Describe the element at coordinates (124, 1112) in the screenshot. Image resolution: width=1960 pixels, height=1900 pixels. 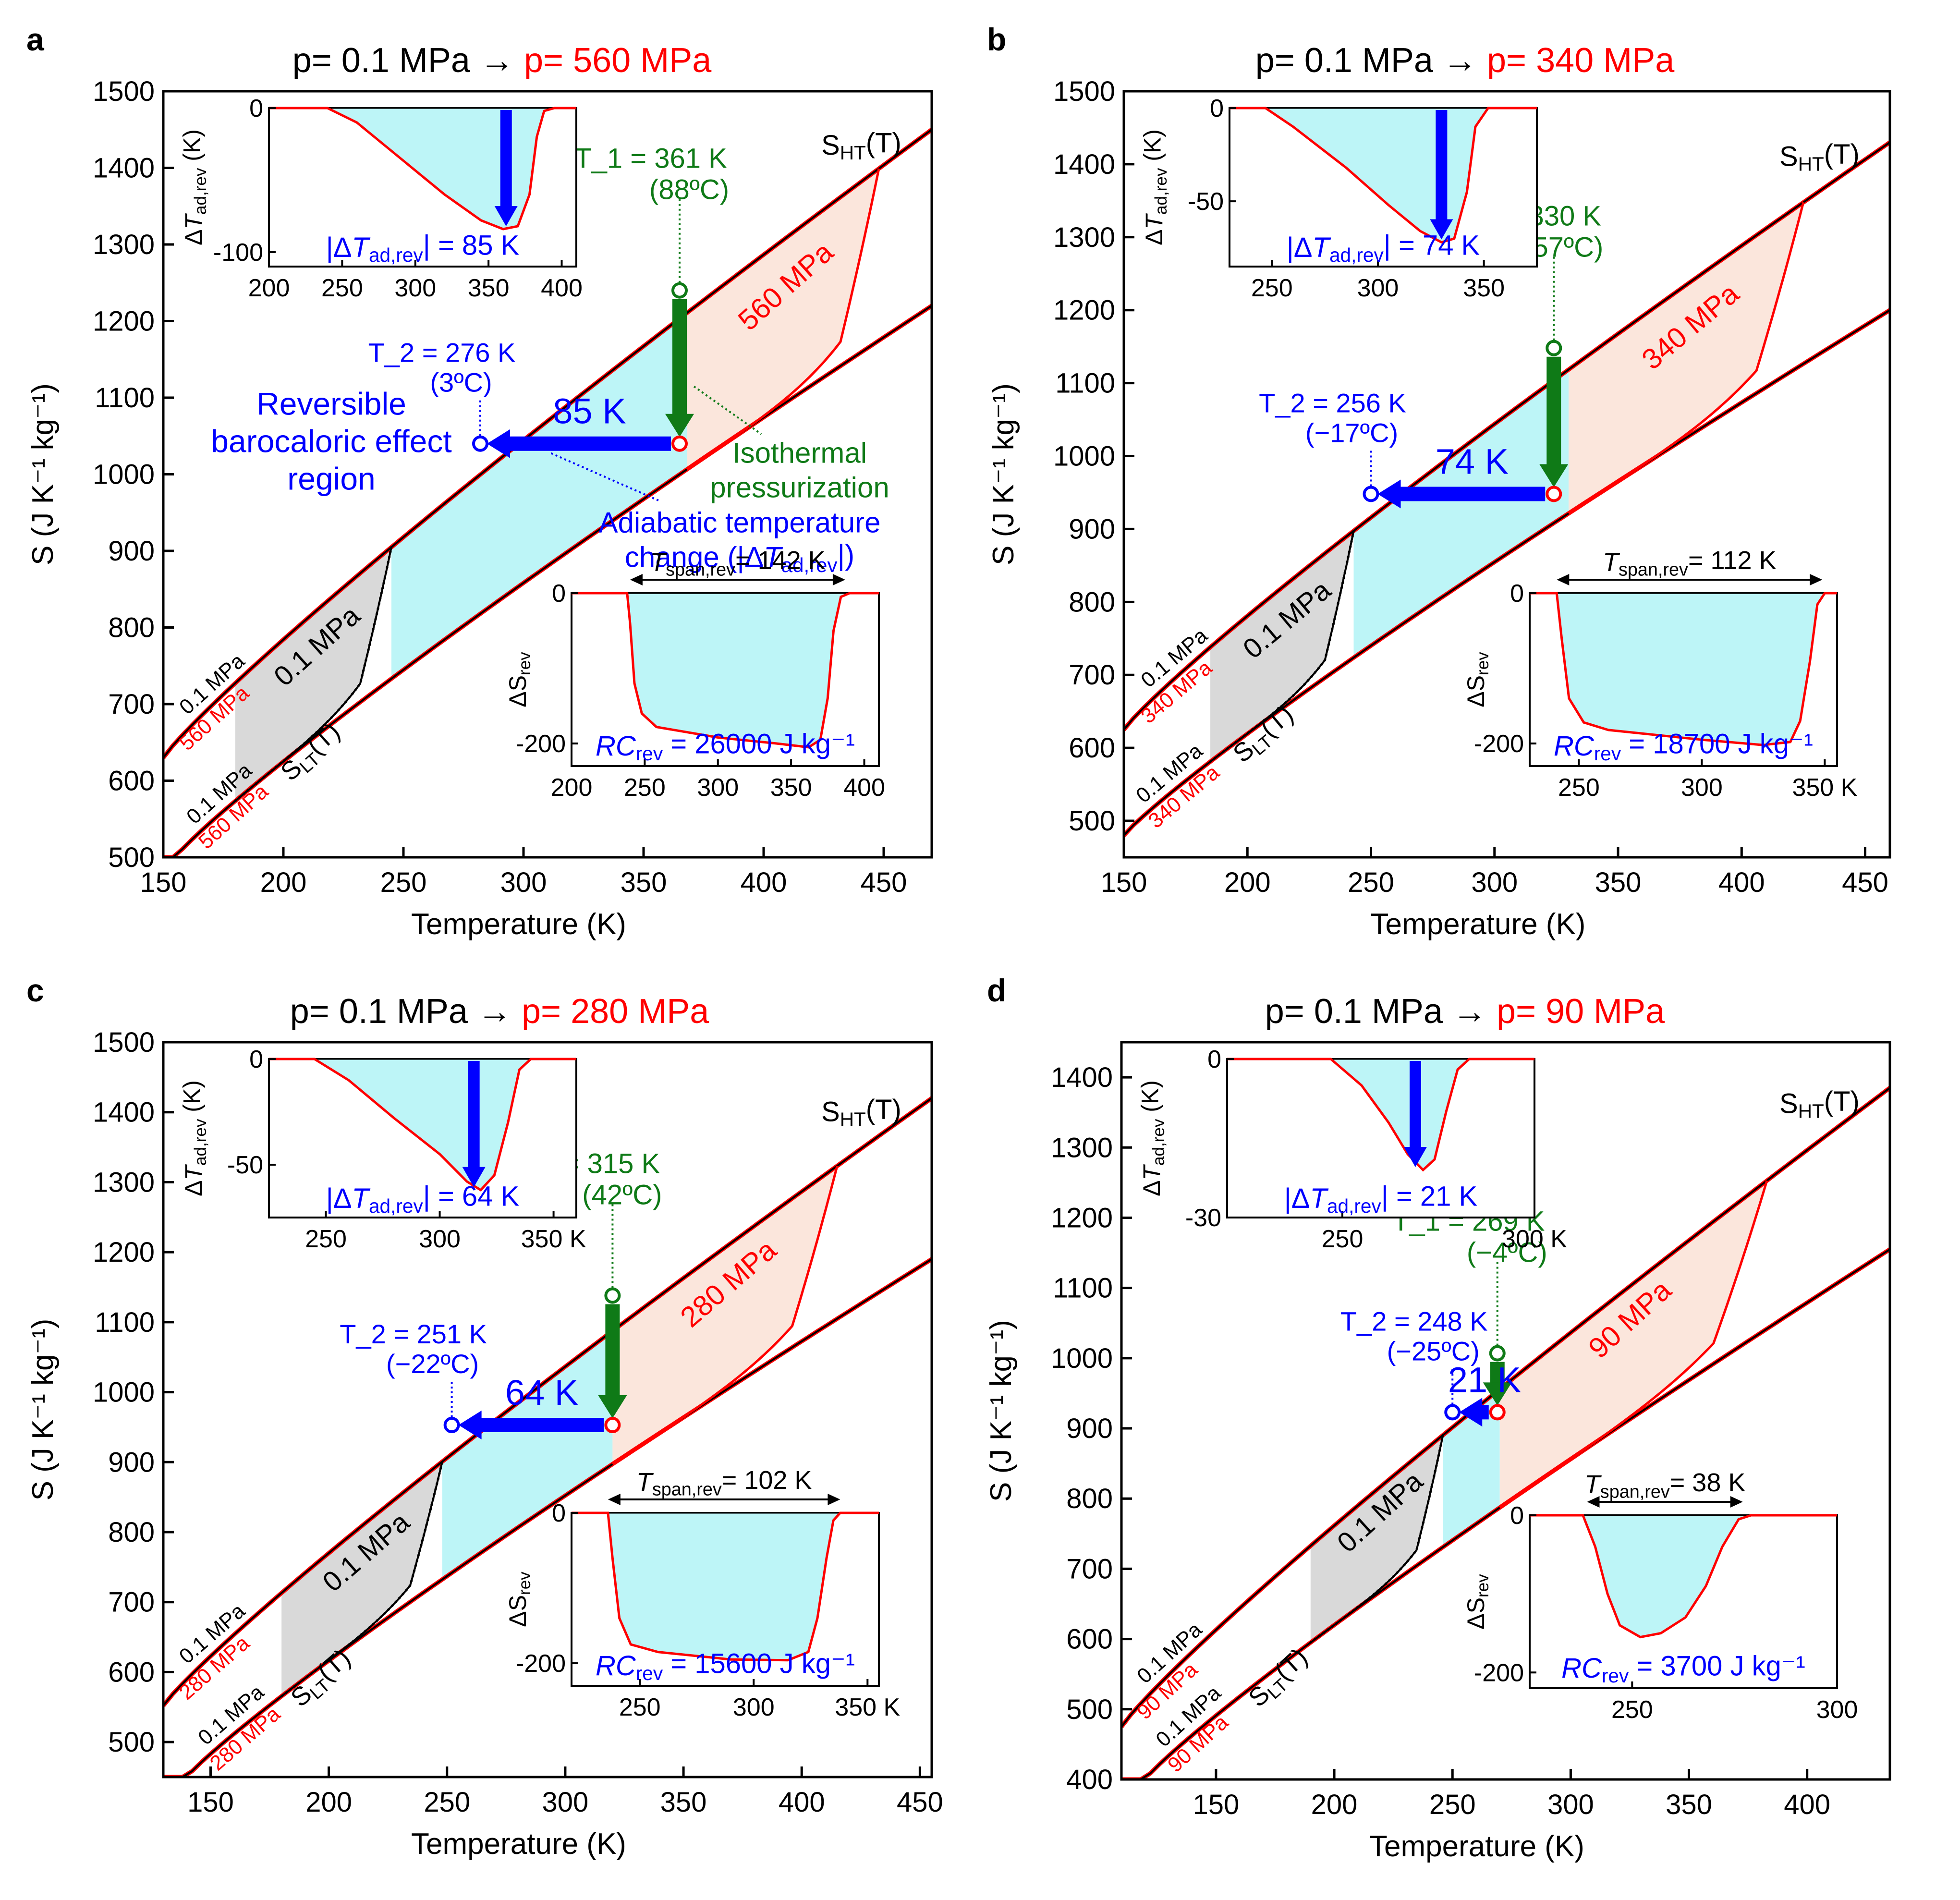
I see `y-tick-label: 1400` at that location.